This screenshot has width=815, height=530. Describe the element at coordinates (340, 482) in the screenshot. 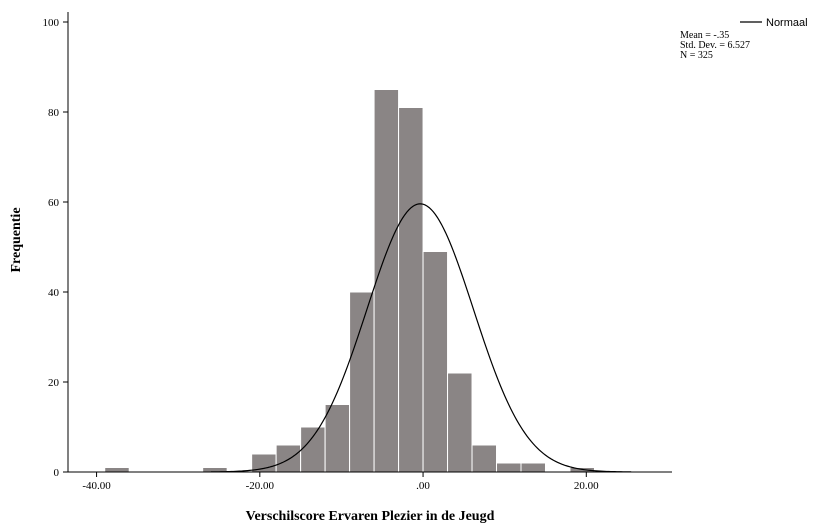

I see `x-axis-ticks: -40.00 -20.00 .00 20.00` at that location.